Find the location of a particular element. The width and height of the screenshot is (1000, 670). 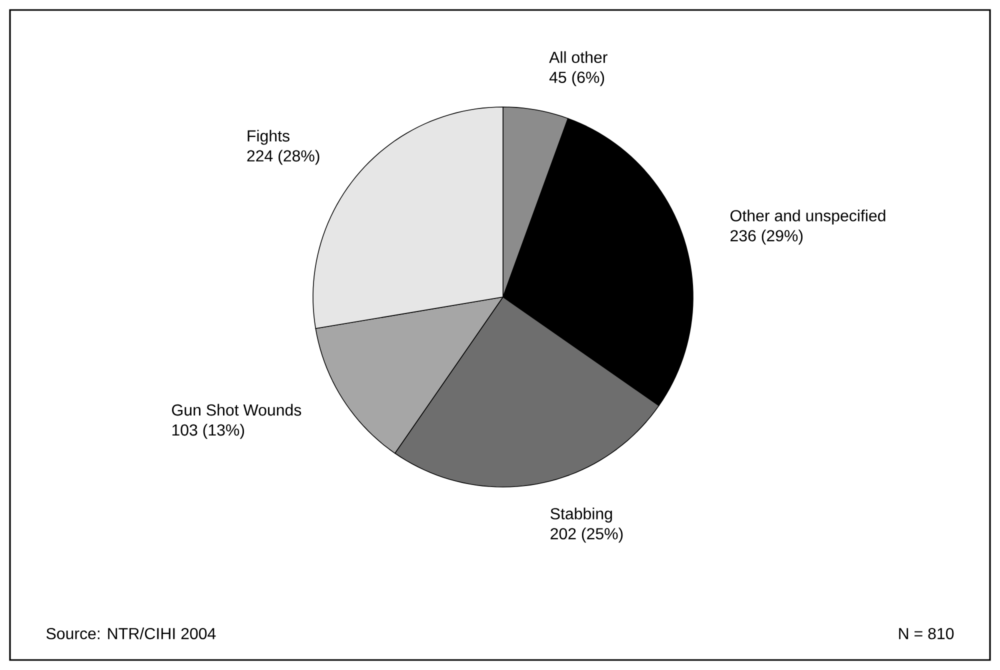

slice-label: Fights is located at coordinates (269, 137).